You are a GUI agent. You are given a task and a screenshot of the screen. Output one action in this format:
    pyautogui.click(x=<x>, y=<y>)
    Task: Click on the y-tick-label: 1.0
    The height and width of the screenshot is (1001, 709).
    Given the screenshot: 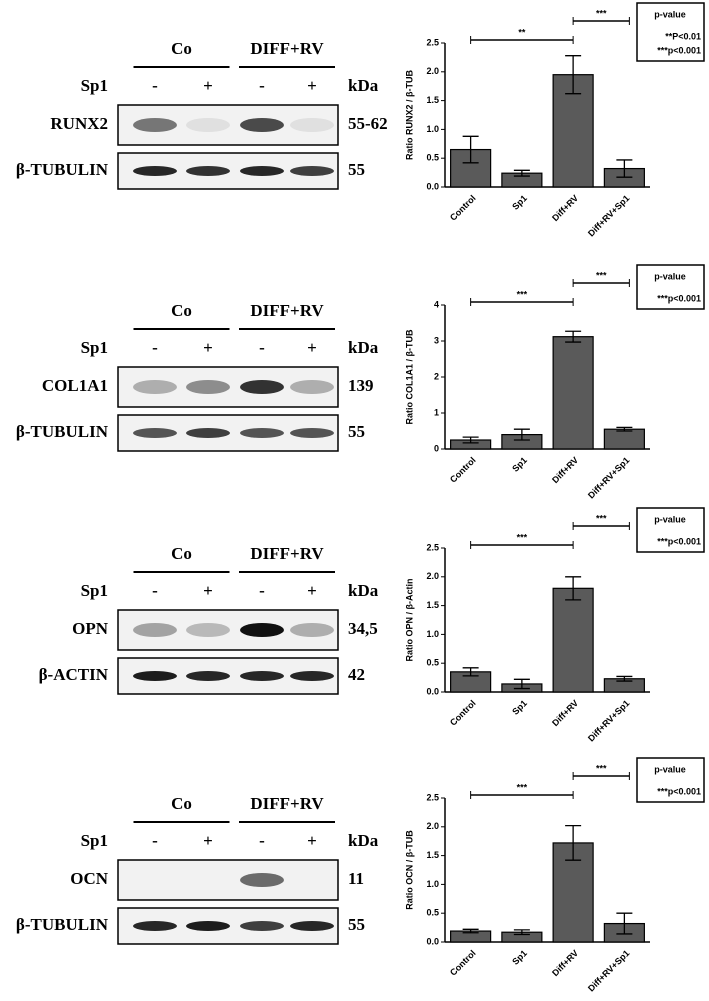 What is the action you would take?
    pyautogui.click(x=432, y=884)
    